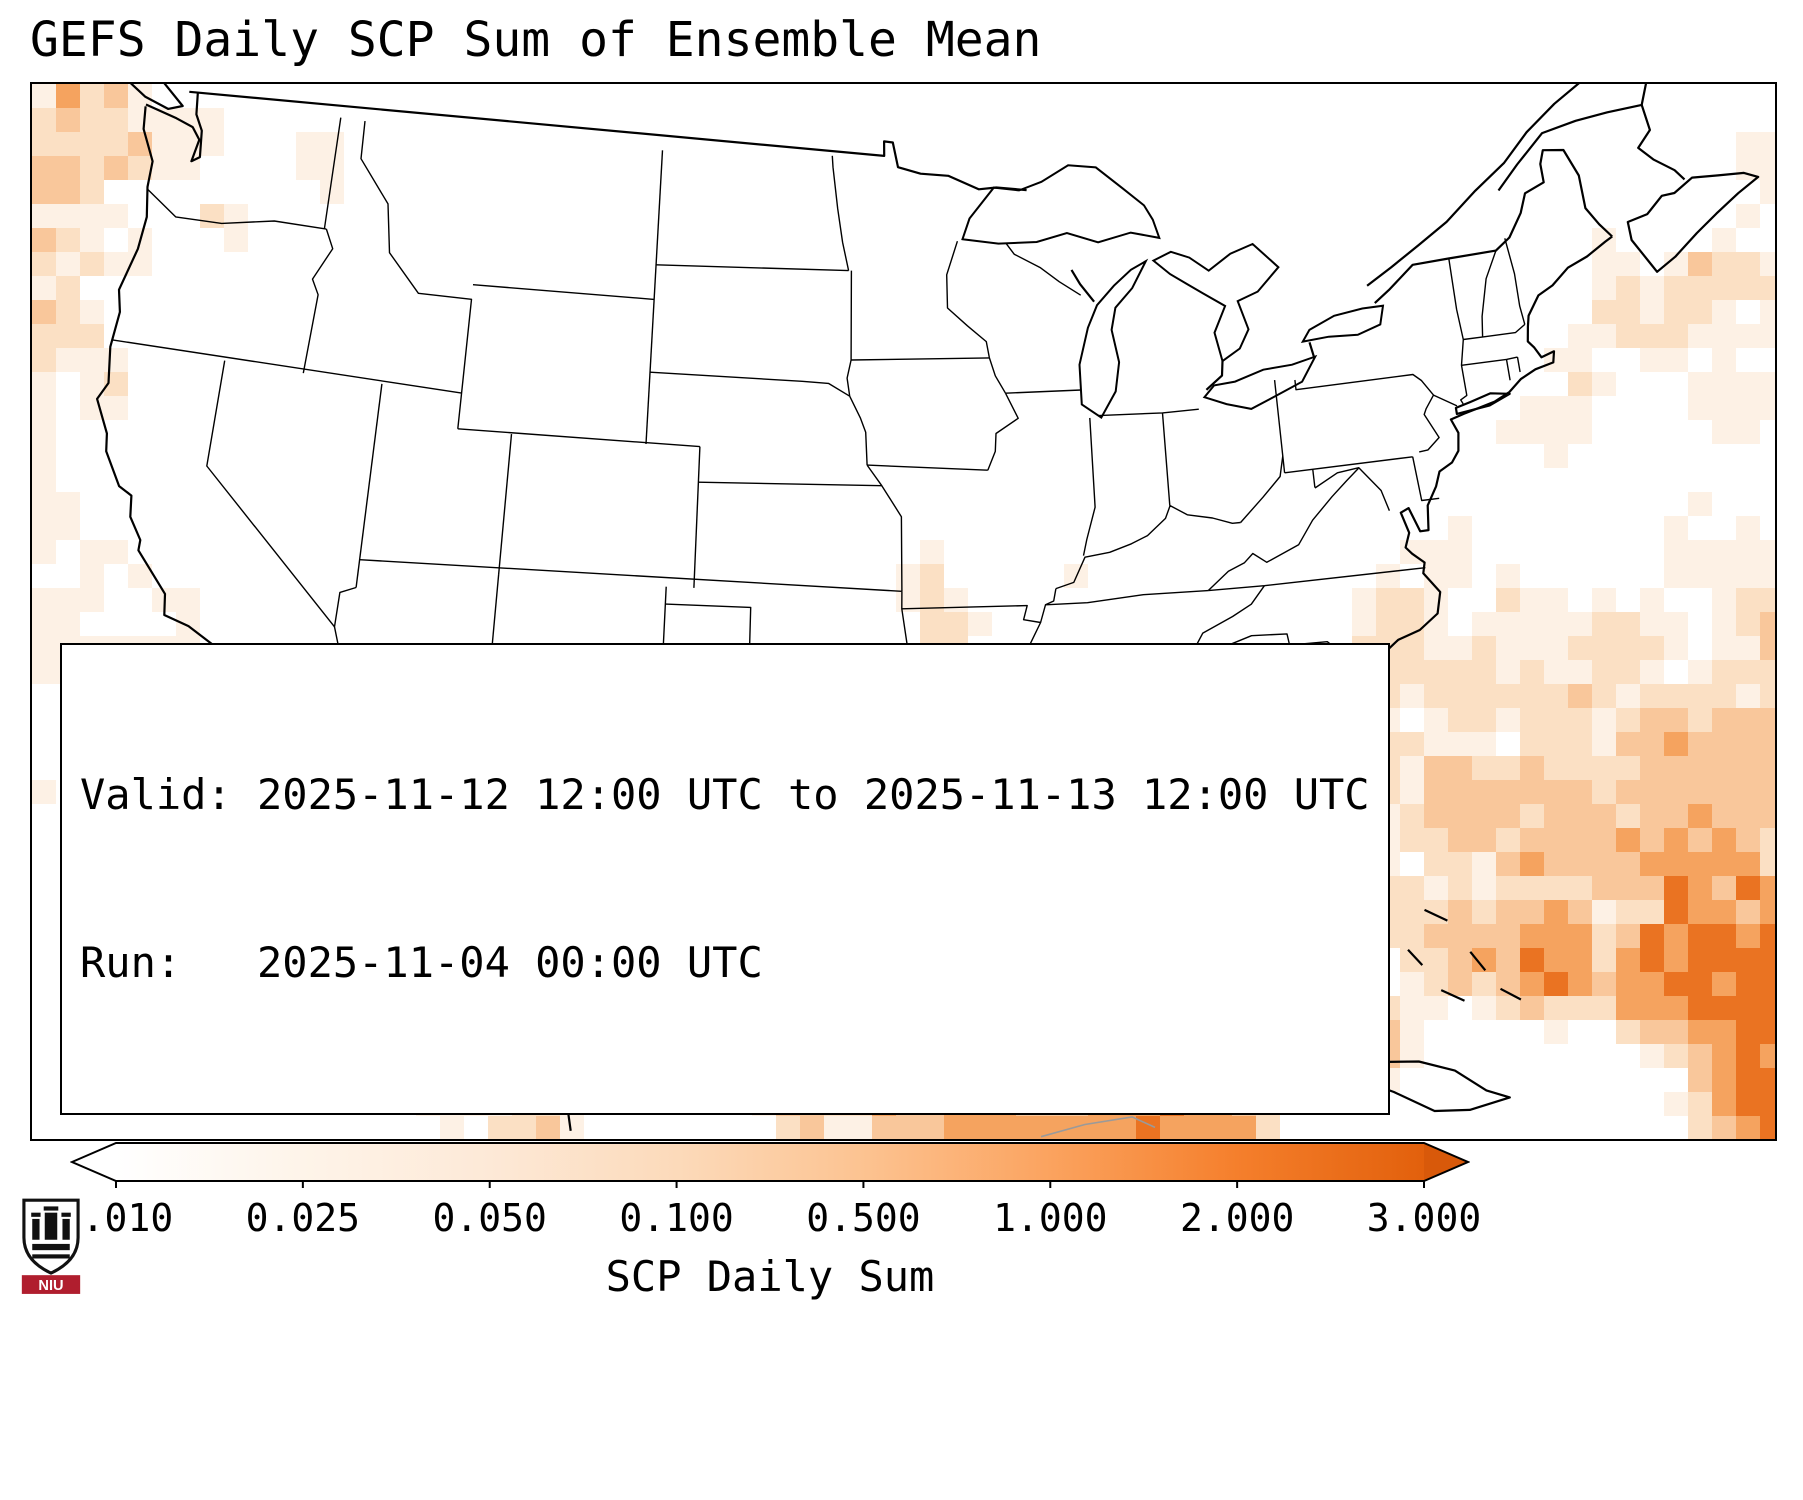 The height and width of the screenshot is (1500, 1803). What do you see at coordinates (489, 1218) in the screenshot?
I see `colorbar-tick-label: 0.050` at bounding box center [489, 1218].